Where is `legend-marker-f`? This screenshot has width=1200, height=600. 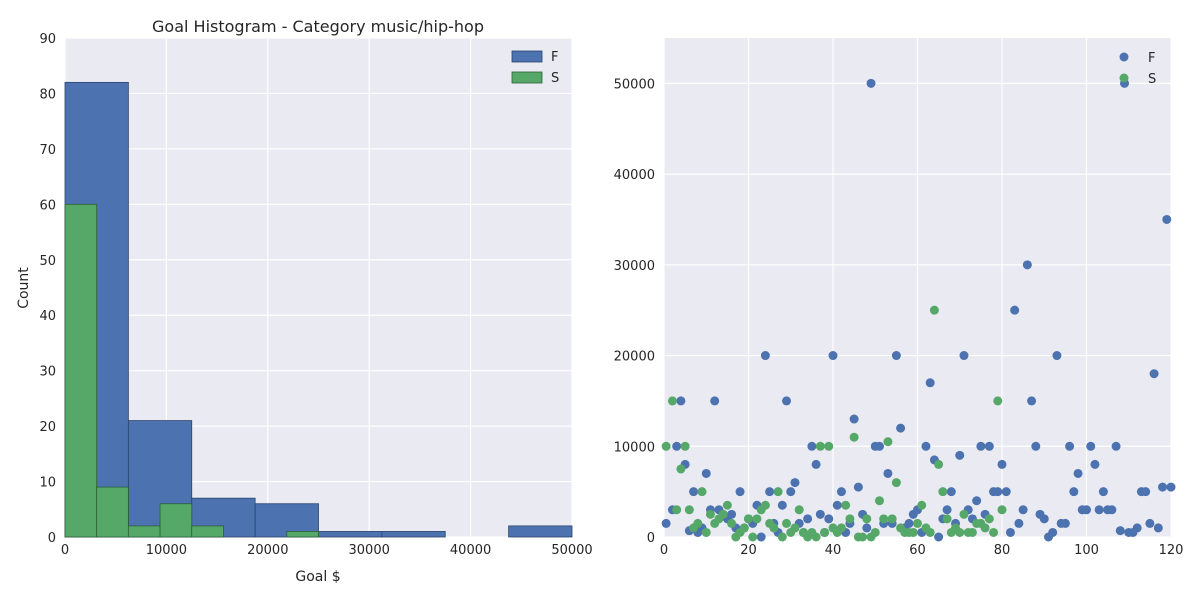 legend-marker-f is located at coordinates (1124, 57).